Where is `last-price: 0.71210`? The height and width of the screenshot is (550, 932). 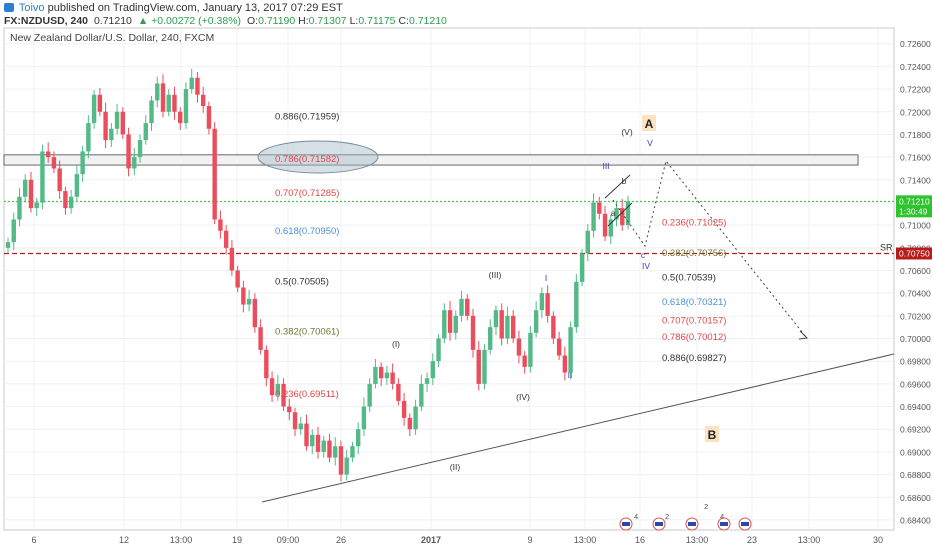
last-price: 0.71210 is located at coordinates (112, 21).